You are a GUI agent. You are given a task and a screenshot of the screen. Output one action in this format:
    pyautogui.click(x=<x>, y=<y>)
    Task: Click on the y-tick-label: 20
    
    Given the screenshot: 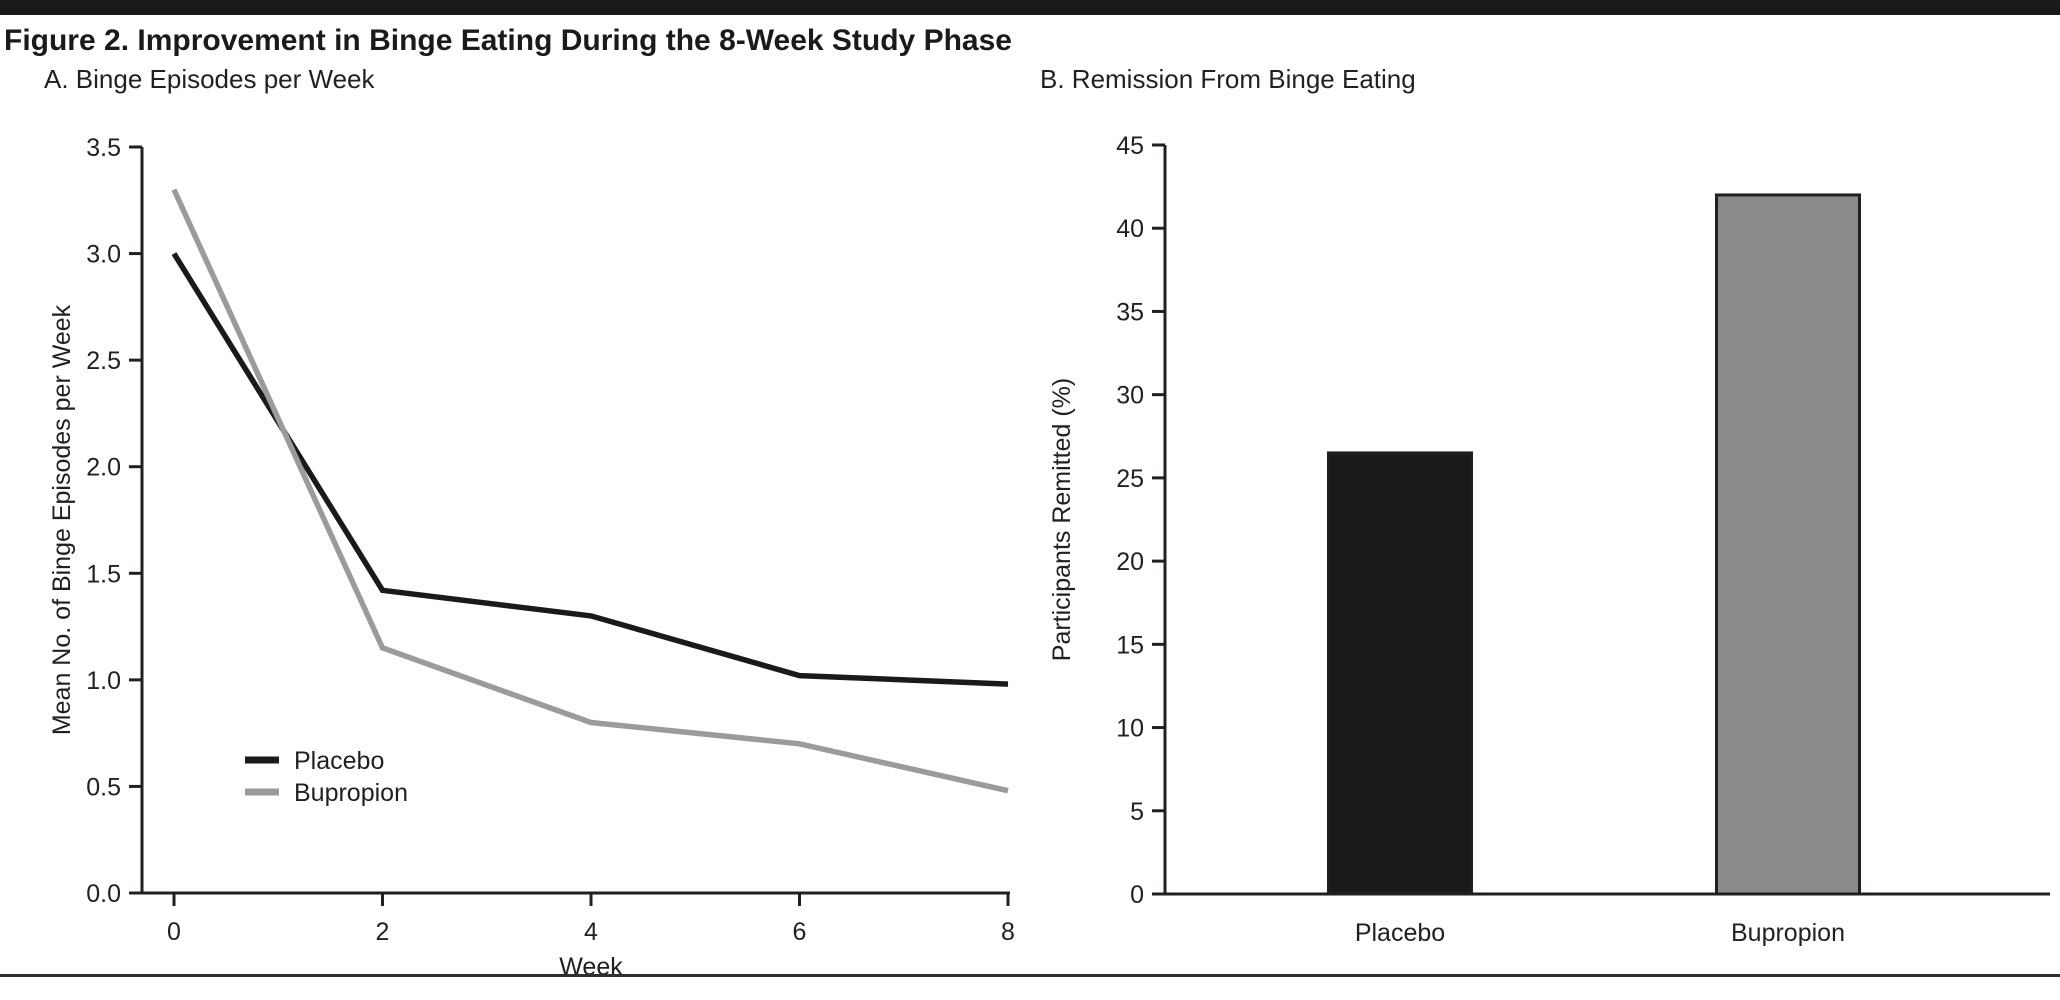 What is the action you would take?
    pyautogui.click(x=1130, y=562)
    